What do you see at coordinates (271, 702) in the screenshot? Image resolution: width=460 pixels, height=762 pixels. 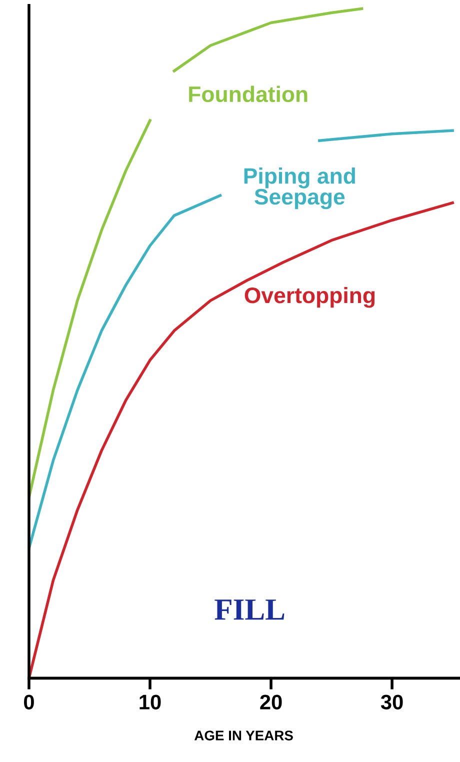 I see `x-tick-label: 20` at bounding box center [271, 702].